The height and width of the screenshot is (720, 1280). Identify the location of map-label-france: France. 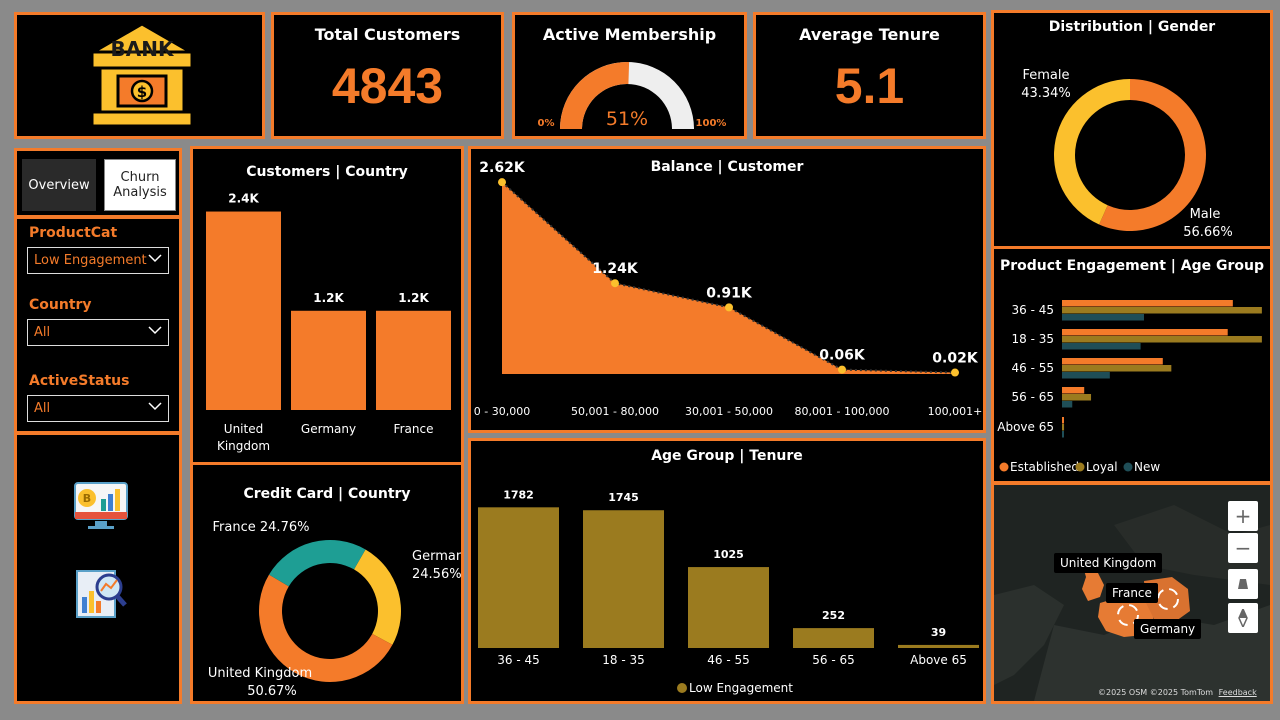
(1132, 593).